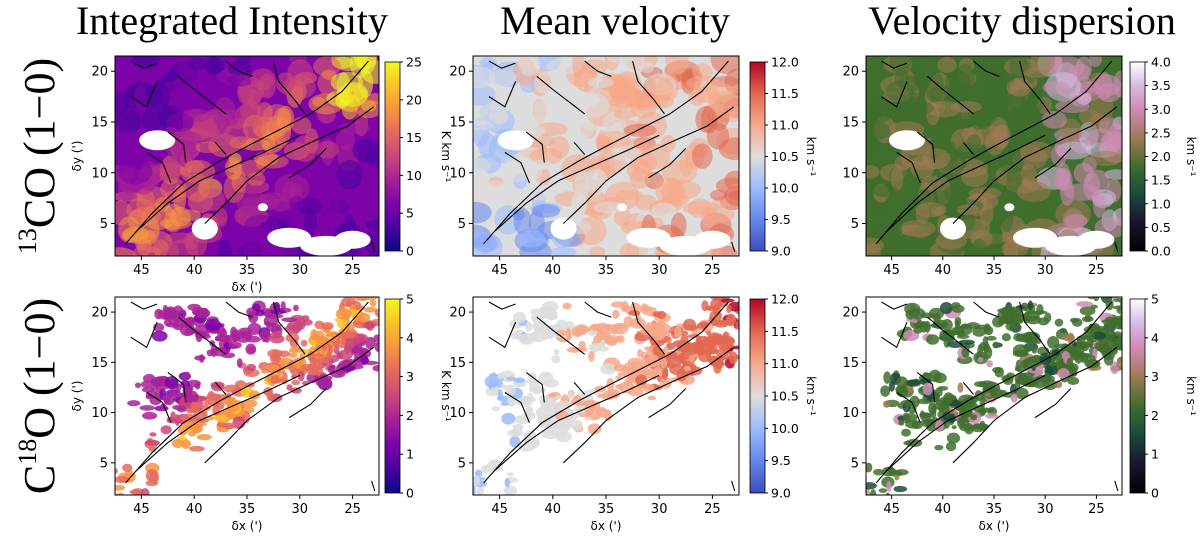  What do you see at coordinates (446, 396) in the screenshot?
I see `colorbar-label: K km s⁻¹` at bounding box center [446, 396].